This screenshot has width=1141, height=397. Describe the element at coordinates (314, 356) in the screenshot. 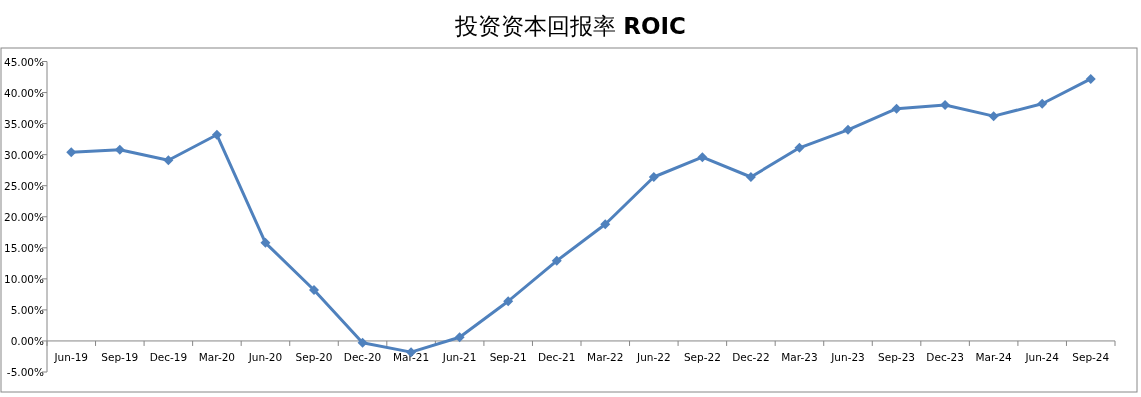

I see `x-tick-label: Sep-20` at that location.